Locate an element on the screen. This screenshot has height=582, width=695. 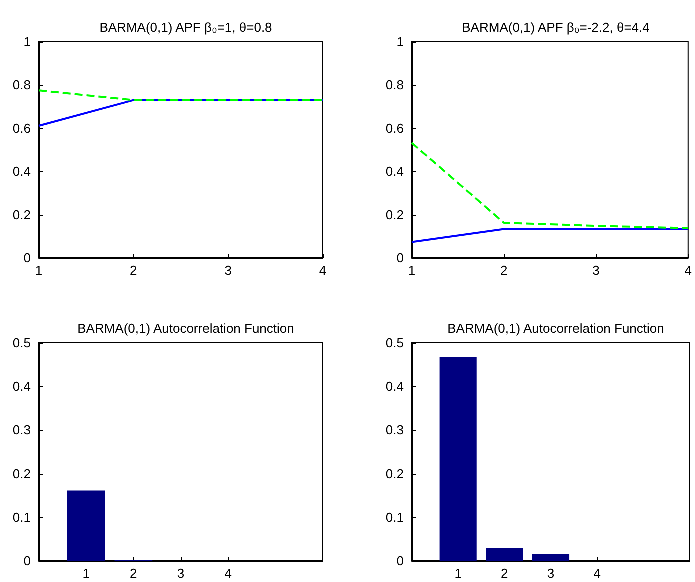
line-series is located at coordinates (550, 186).